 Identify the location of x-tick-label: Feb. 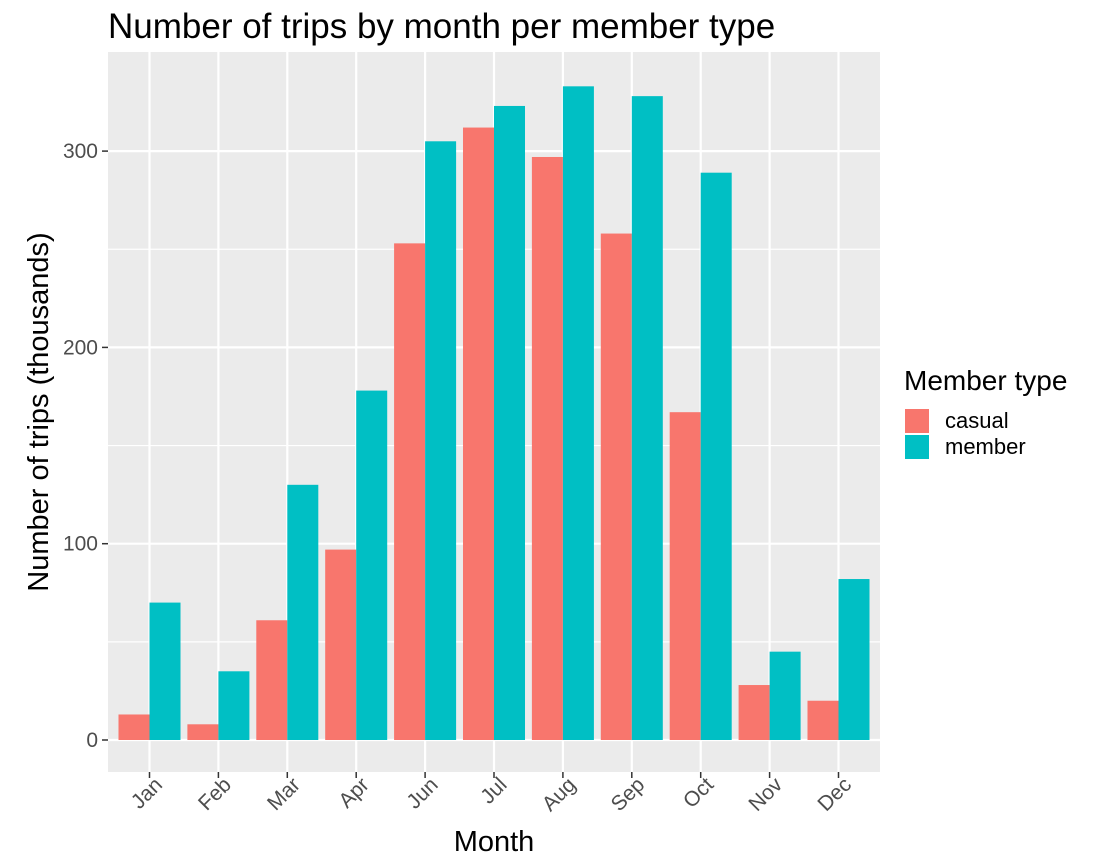
(215, 794).